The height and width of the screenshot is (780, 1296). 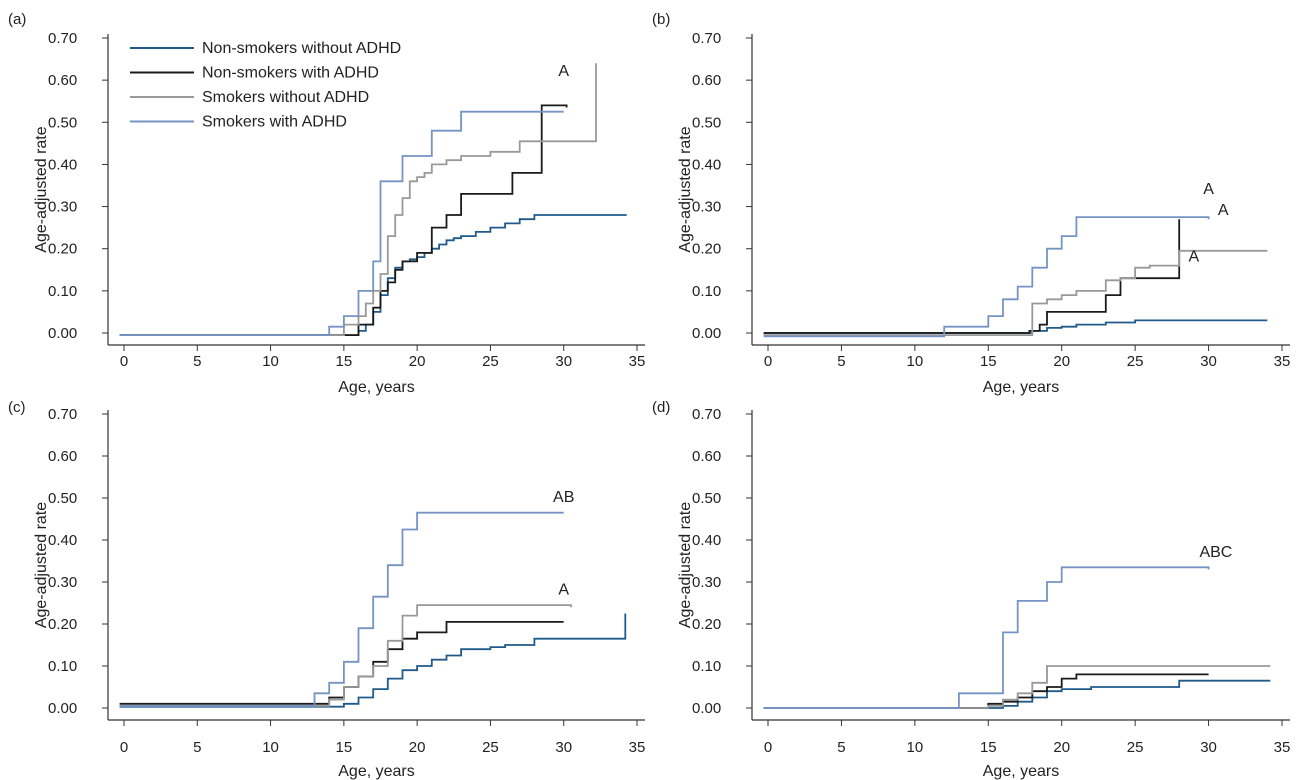 What do you see at coordinates (285, 97) in the screenshot?
I see `legend-entry: Smokers without ADHD` at bounding box center [285, 97].